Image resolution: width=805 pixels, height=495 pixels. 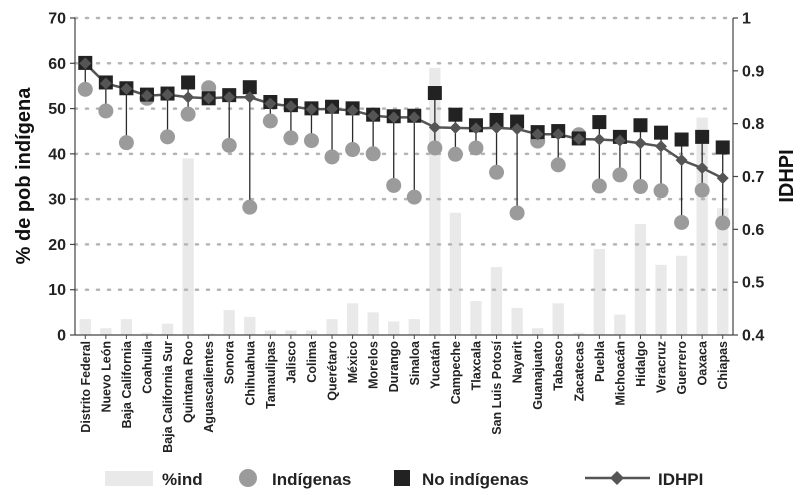 I want to click on x-tick-label: Nuevo León, so click(x=106, y=377).